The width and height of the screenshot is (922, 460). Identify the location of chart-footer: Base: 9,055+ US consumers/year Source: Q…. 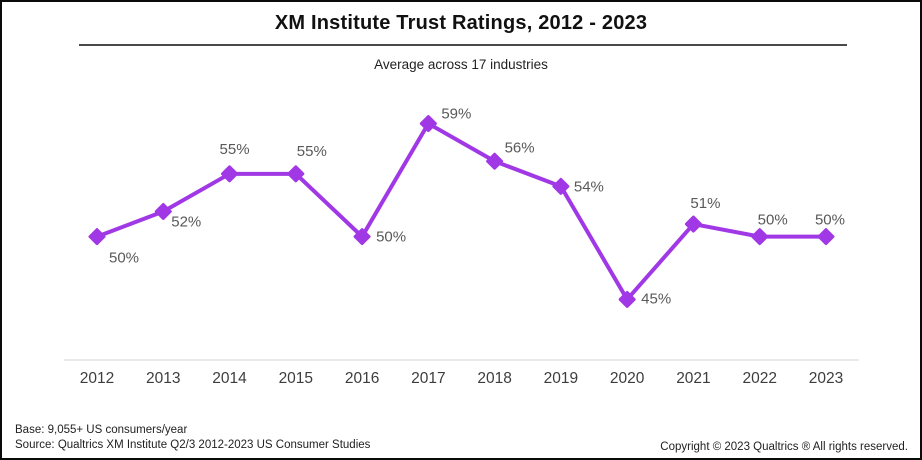
(461, 438).